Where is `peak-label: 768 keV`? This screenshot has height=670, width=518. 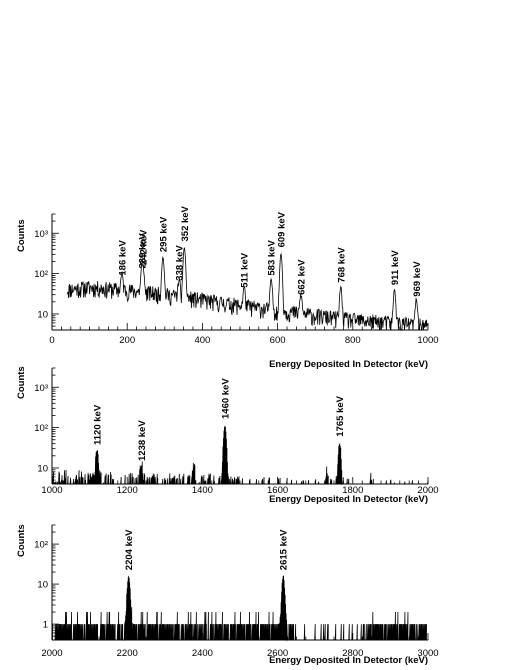 peak-label: 768 keV is located at coordinates (341, 265).